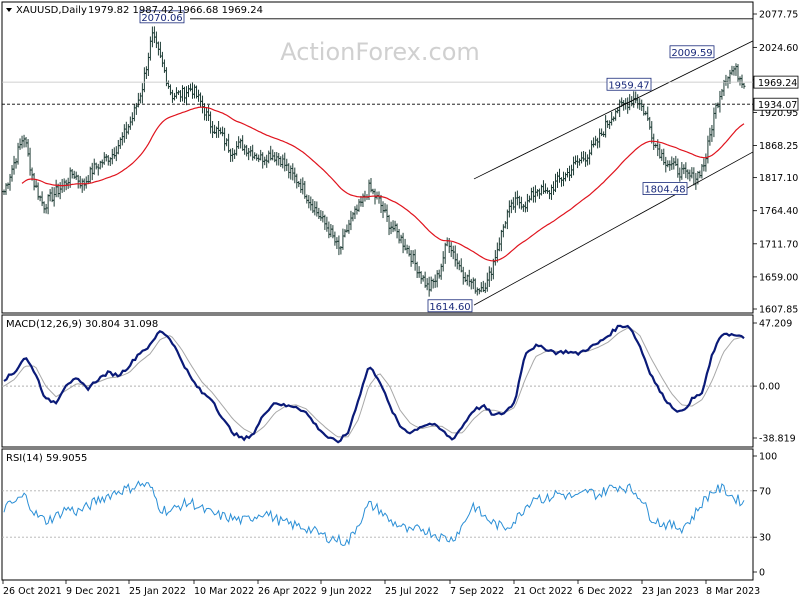 This screenshot has height=604, width=800. I want to click on macd-tick-label: -38.819, so click(777, 439).